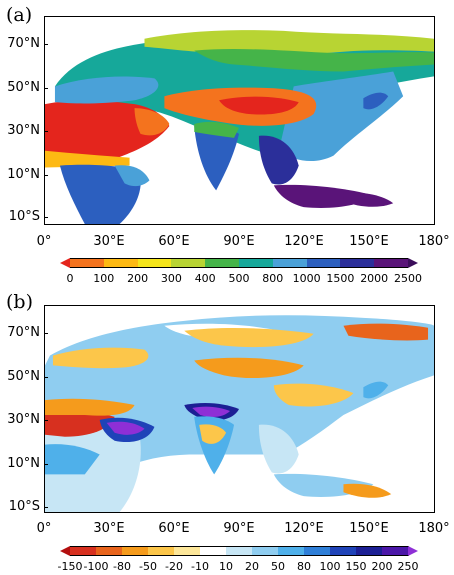 The image size is (454, 575). I want to click on land-seasia, so click(278, 160).